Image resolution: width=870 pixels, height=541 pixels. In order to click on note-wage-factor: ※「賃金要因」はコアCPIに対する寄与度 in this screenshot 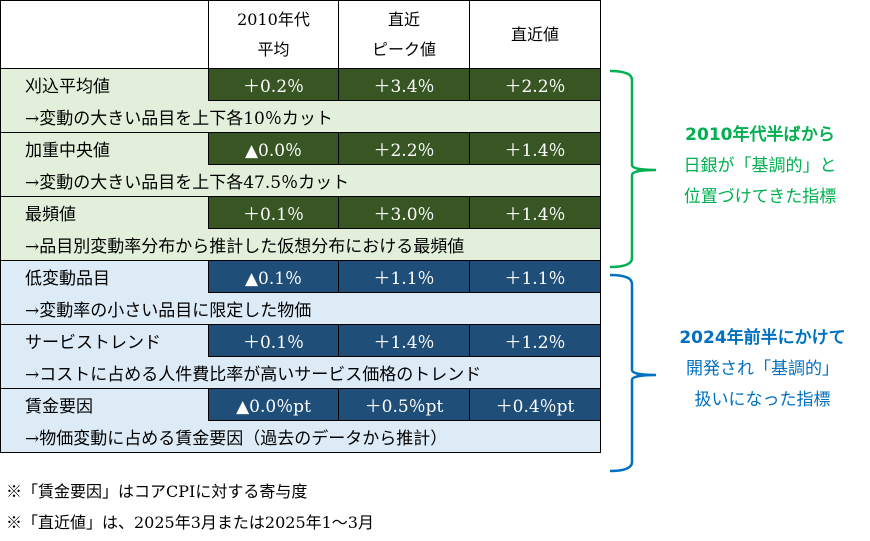, I will do `click(157, 491)`.